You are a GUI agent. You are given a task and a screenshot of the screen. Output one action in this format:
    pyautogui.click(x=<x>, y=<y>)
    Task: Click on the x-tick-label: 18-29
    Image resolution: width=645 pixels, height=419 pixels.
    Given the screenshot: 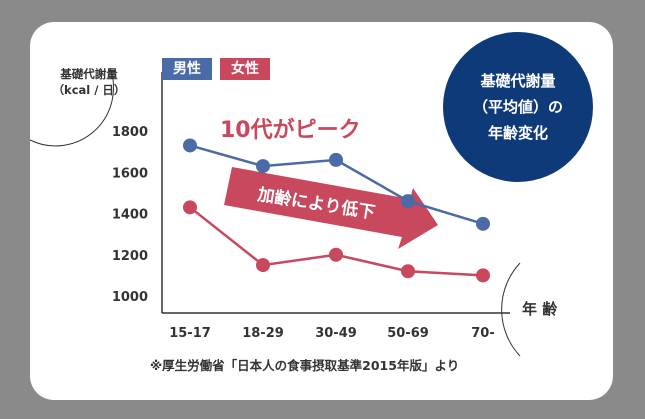 What is the action you would take?
    pyautogui.click(x=263, y=333)
    